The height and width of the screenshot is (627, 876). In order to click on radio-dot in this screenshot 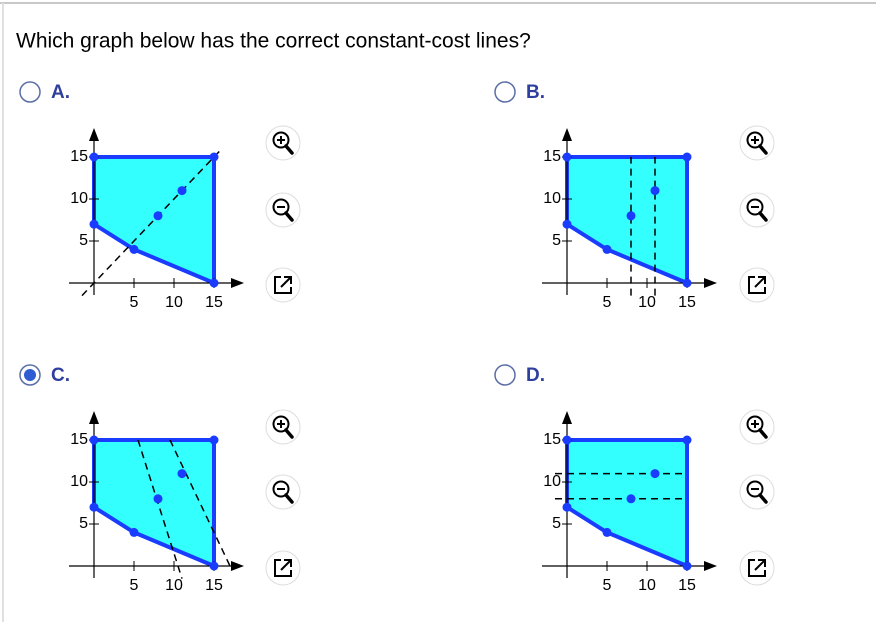, I will do `click(30, 375)`.